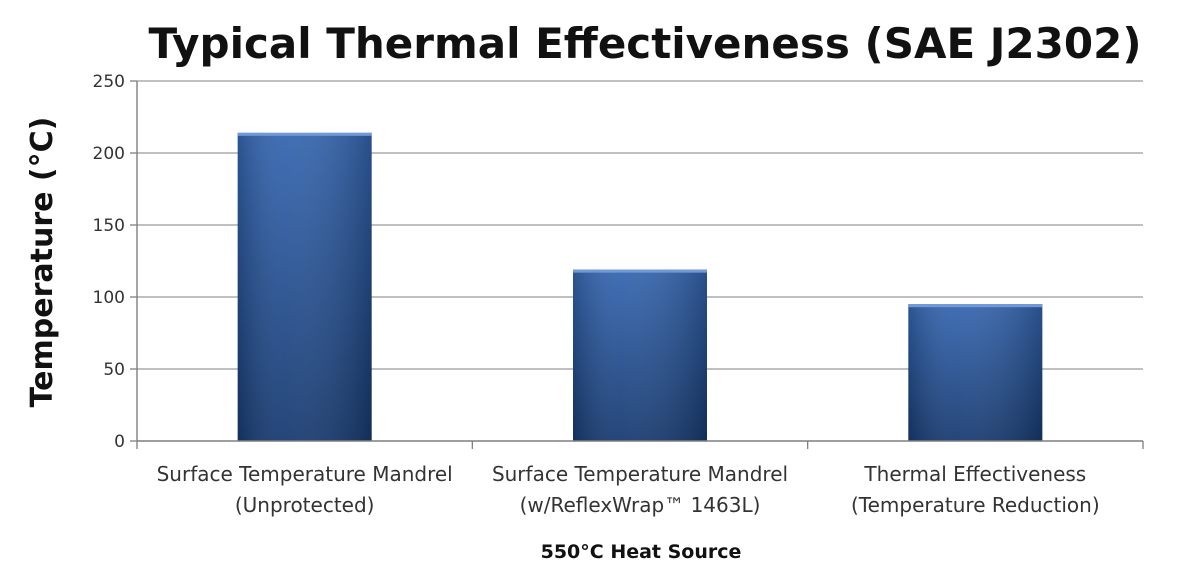 Image resolution: width=1200 pixels, height=586 pixels. I want to click on y-tick-label: 200, so click(109, 154).